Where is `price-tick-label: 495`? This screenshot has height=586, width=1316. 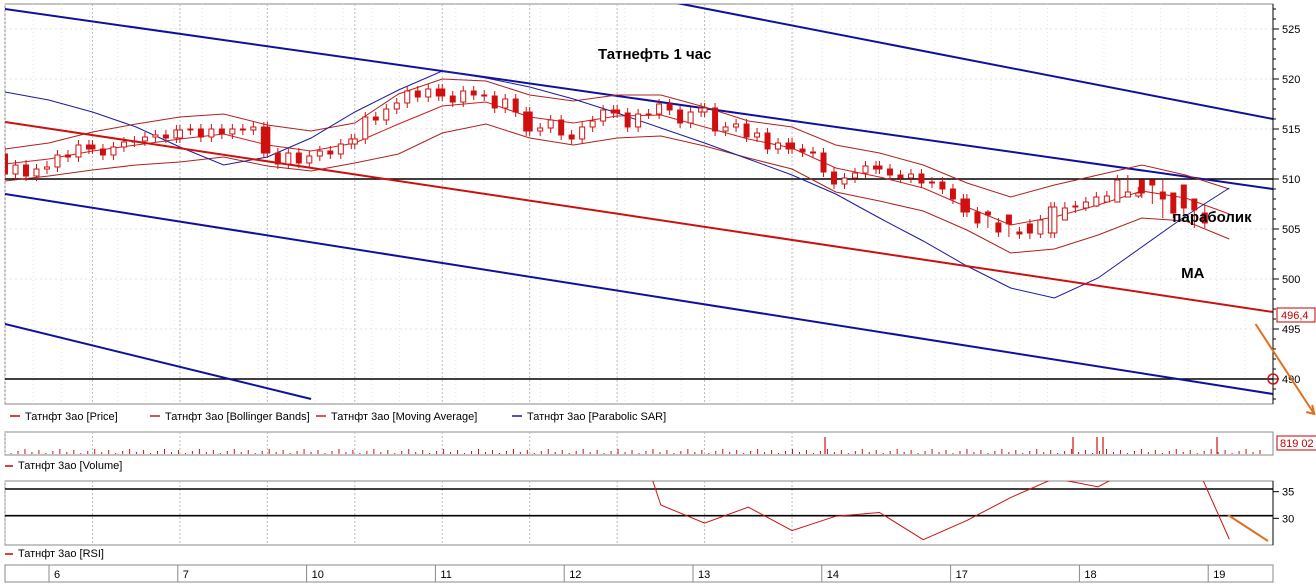
price-tick-label: 495 is located at coordinates (1291, 330).